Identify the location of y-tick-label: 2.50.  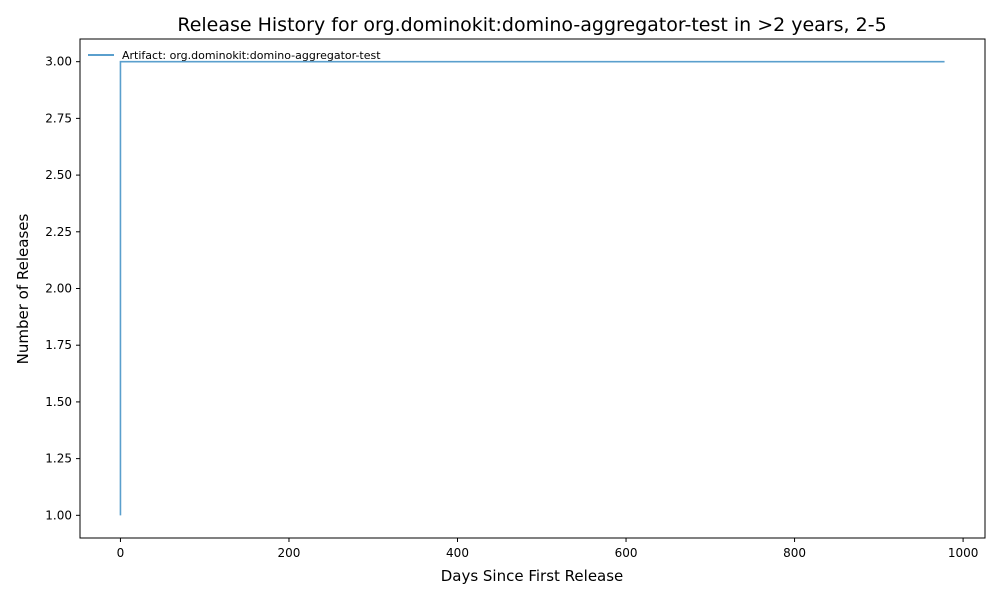
(58, 175).